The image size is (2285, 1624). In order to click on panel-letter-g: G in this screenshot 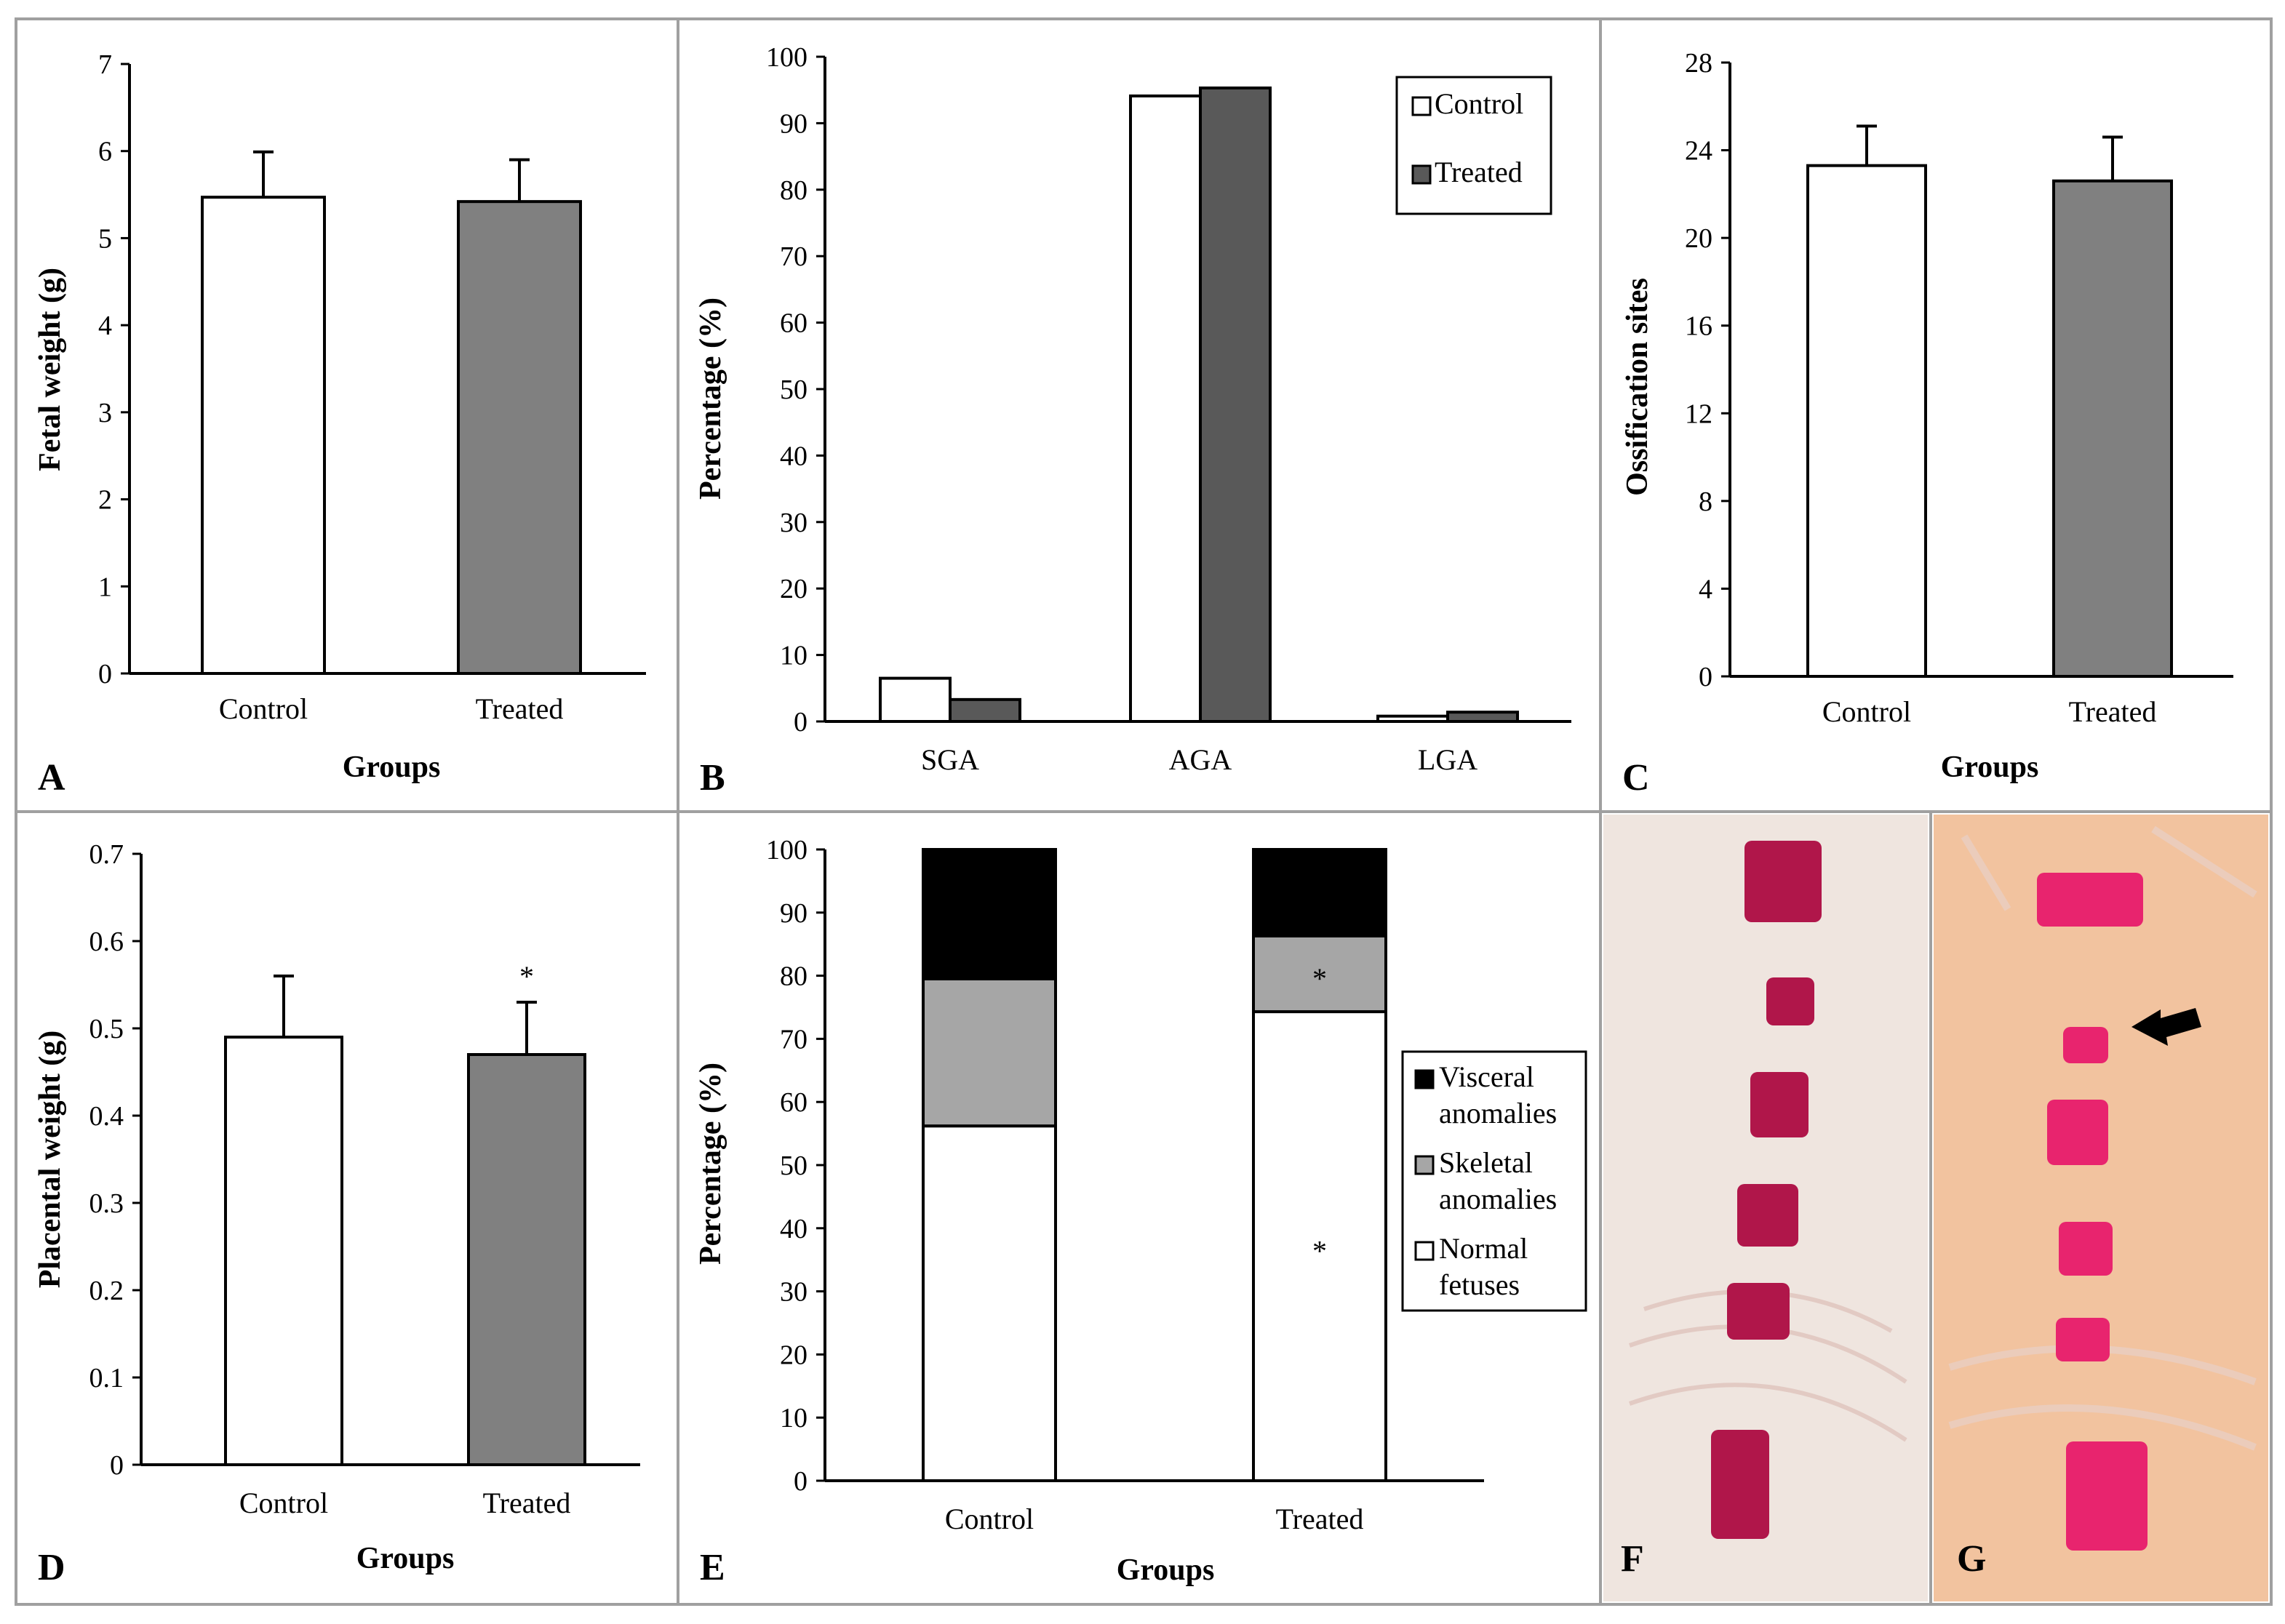, I will do `click(1971, 1559)`.